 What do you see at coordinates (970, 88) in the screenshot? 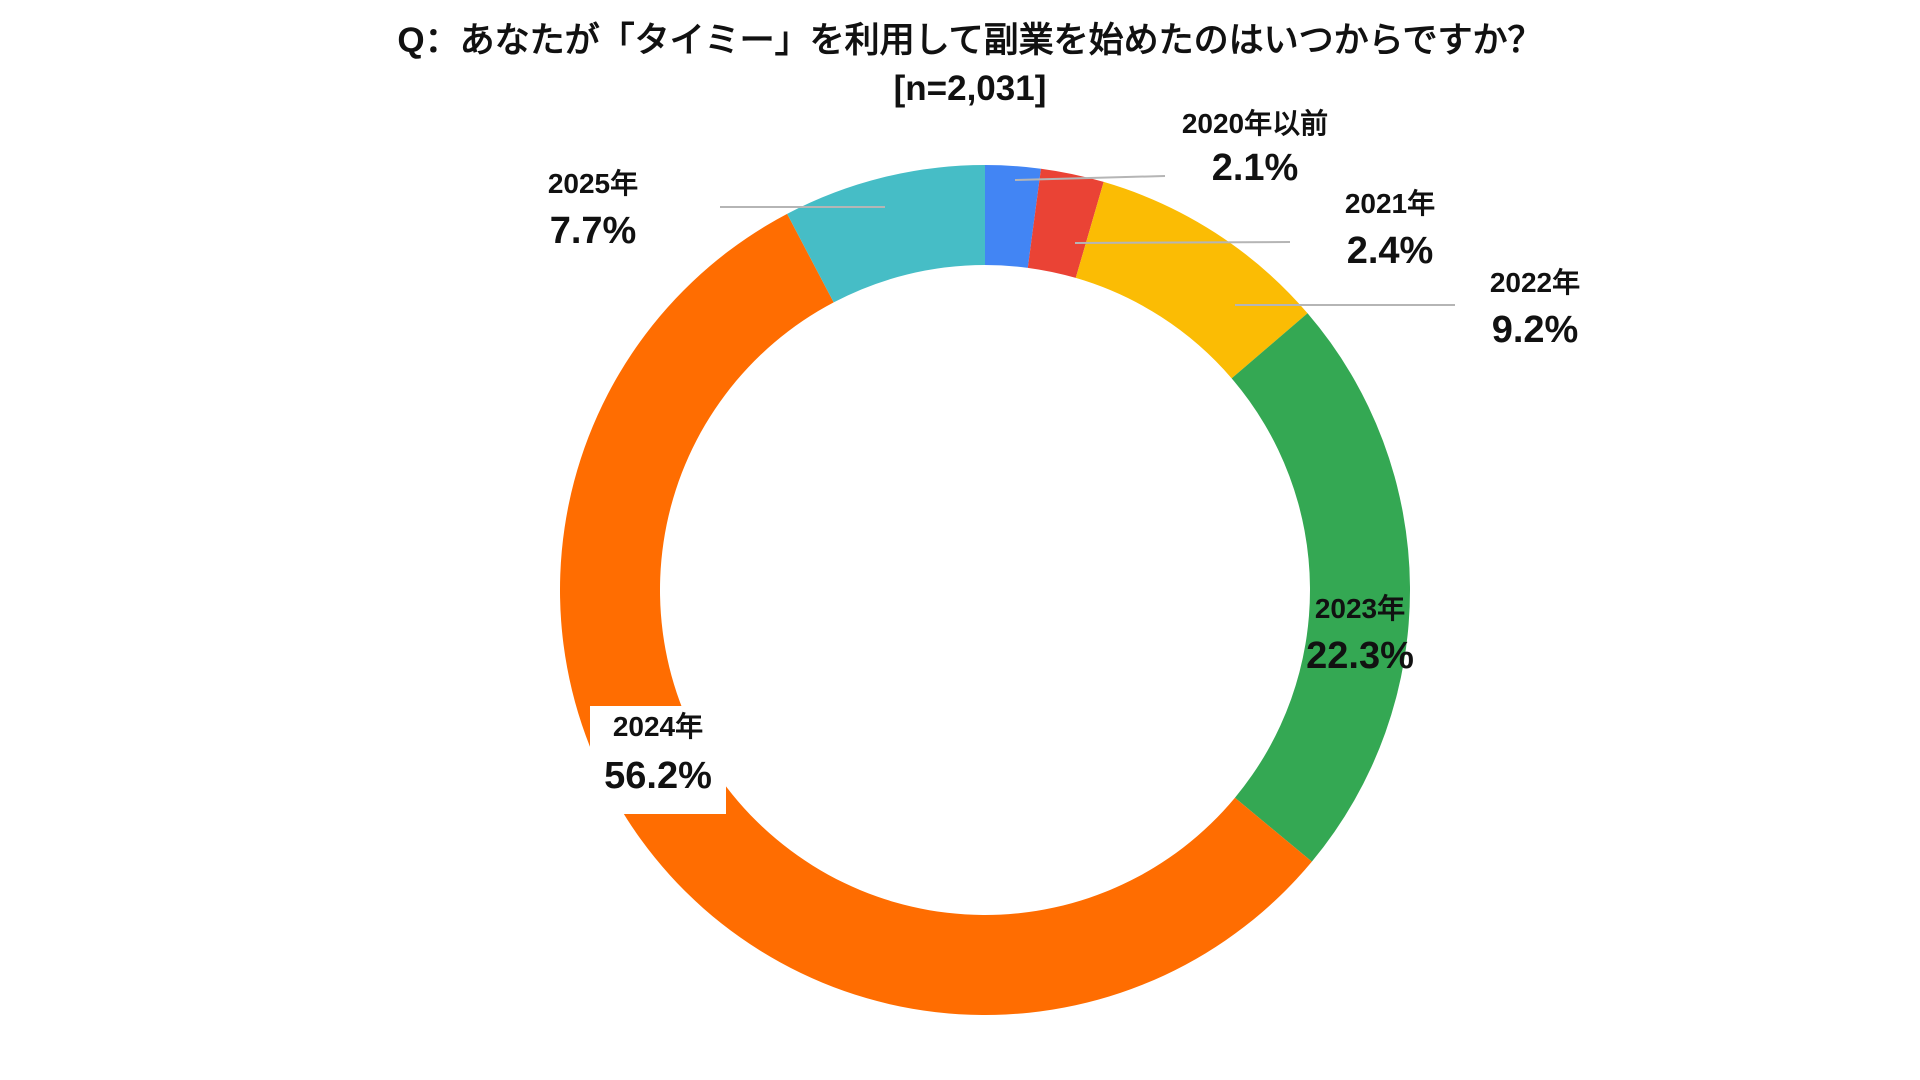
I see `chart-subtitle: [n=2,031]` at bounding box center [970, 88].